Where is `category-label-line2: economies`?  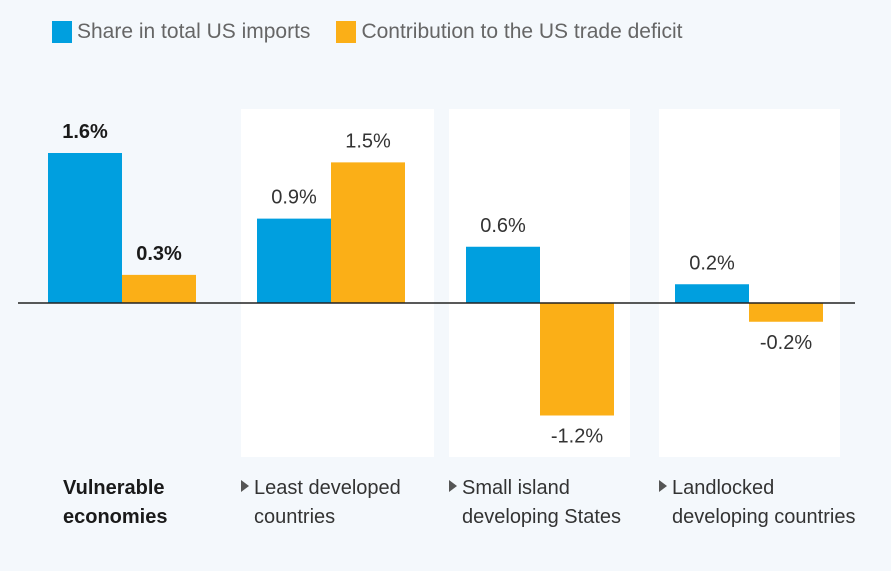
category-label-line2: economies is located at coordinates (115, 517).